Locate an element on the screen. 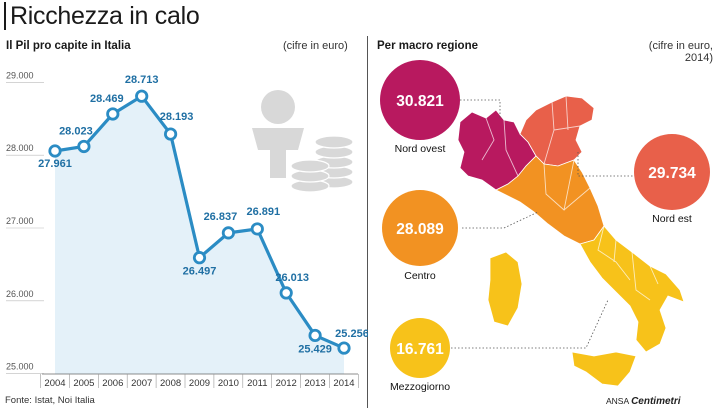  bubble-centro-value: 28.089 is located at coordinates (420, 229).